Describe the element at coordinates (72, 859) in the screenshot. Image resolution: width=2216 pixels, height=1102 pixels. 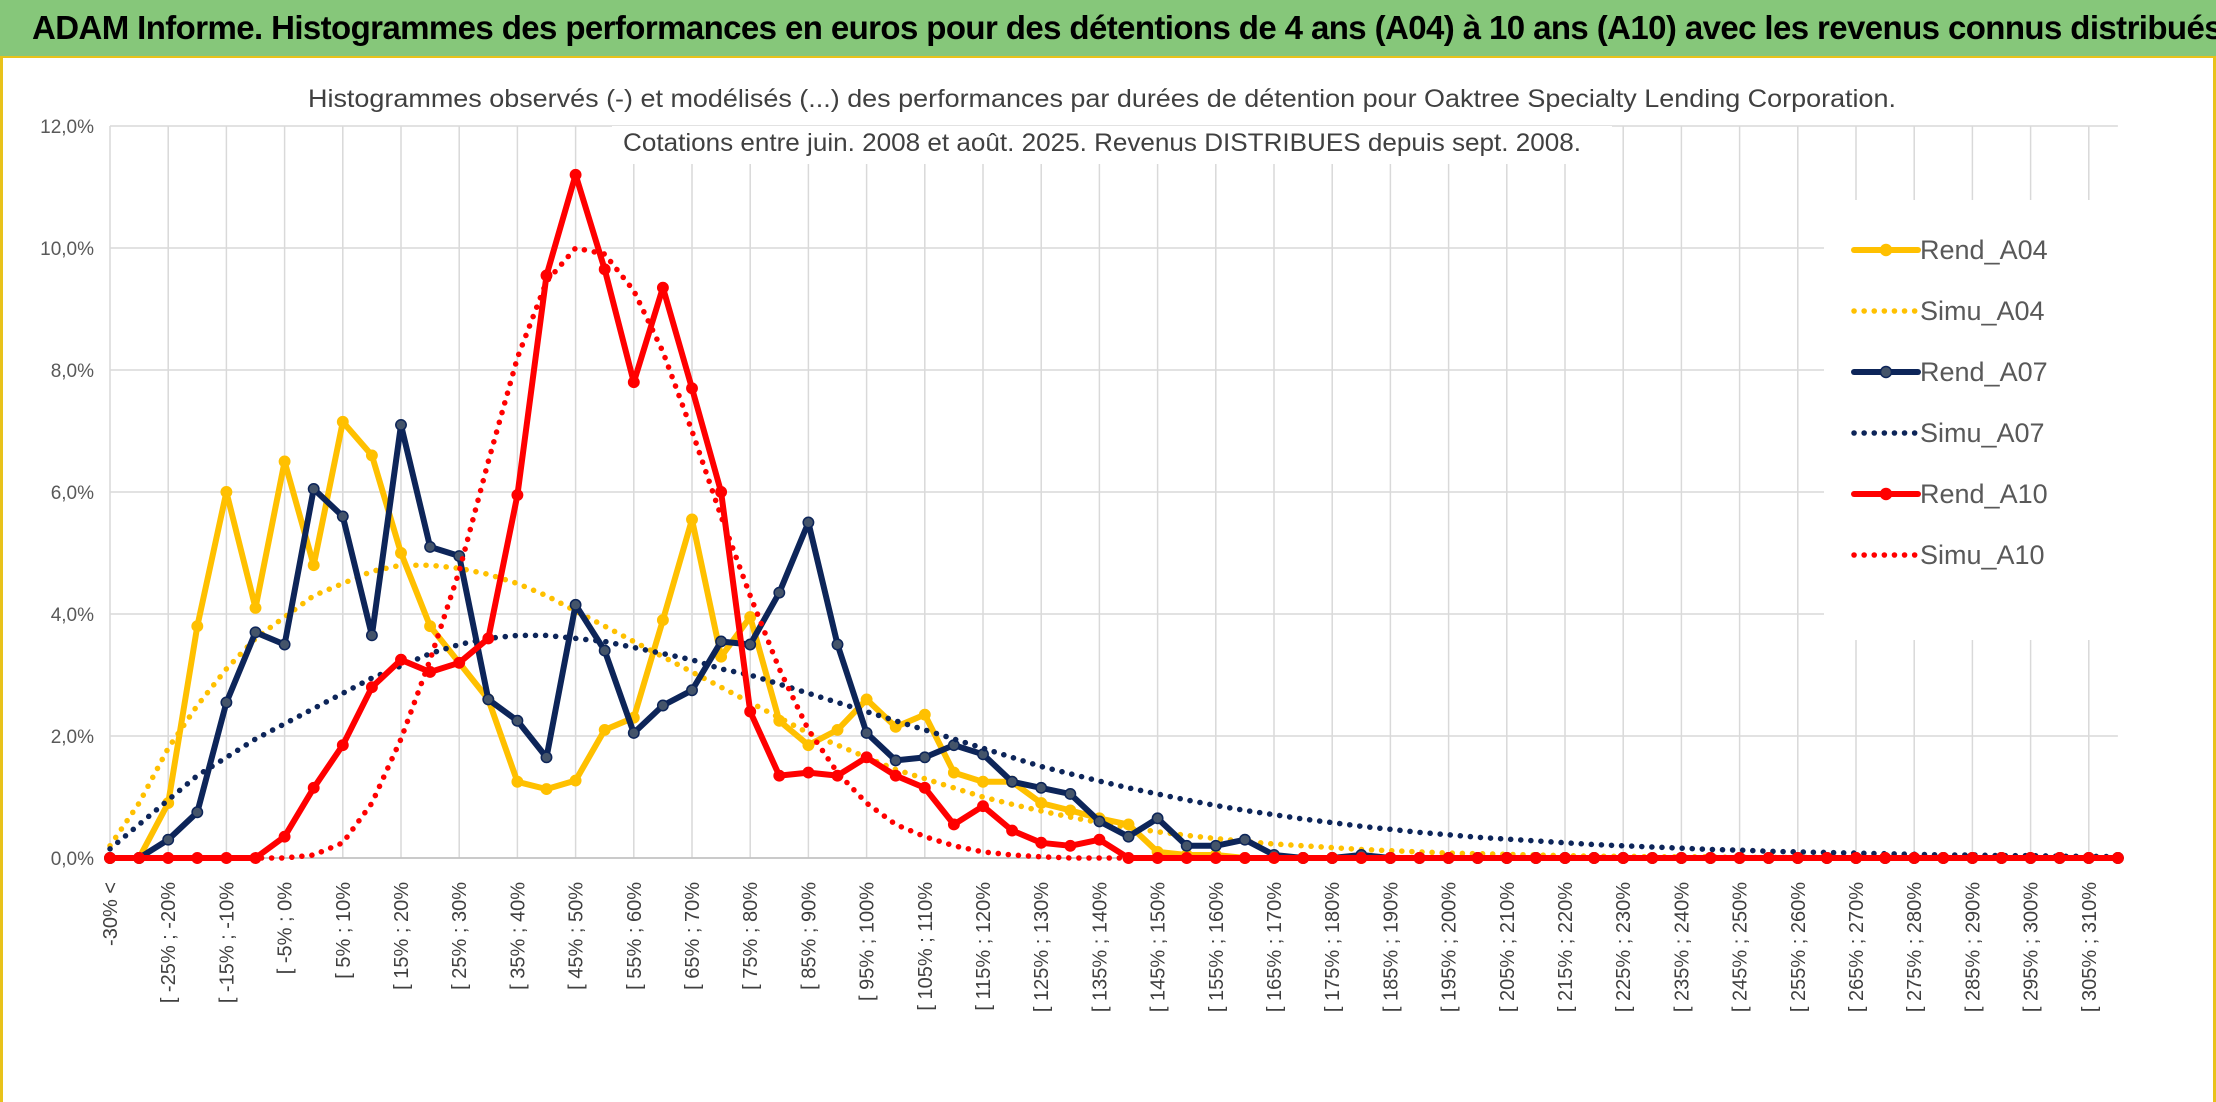
I see `y-tick-label: 0,0%` at that location.